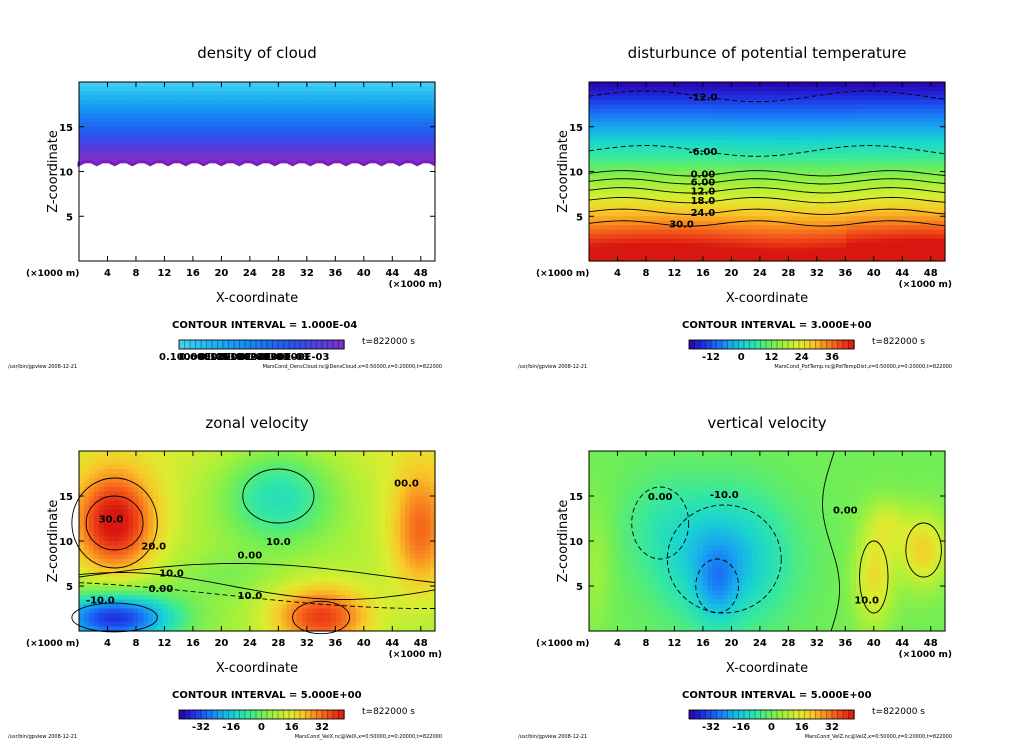 This screenshot has height=740, width=1024. What do you see at coordinates (760, 643) in the screenshot?
I see `x-tick-label: 24` at bounding box center [760, 643].